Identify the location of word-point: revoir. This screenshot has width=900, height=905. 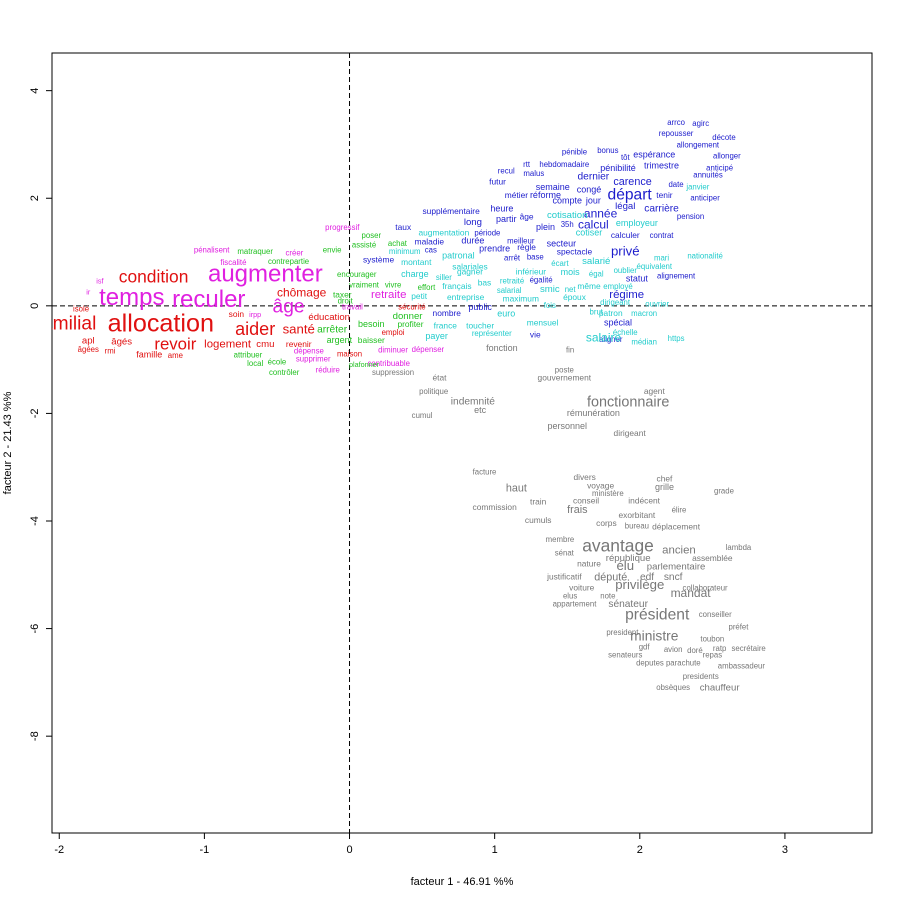
(175, 344).